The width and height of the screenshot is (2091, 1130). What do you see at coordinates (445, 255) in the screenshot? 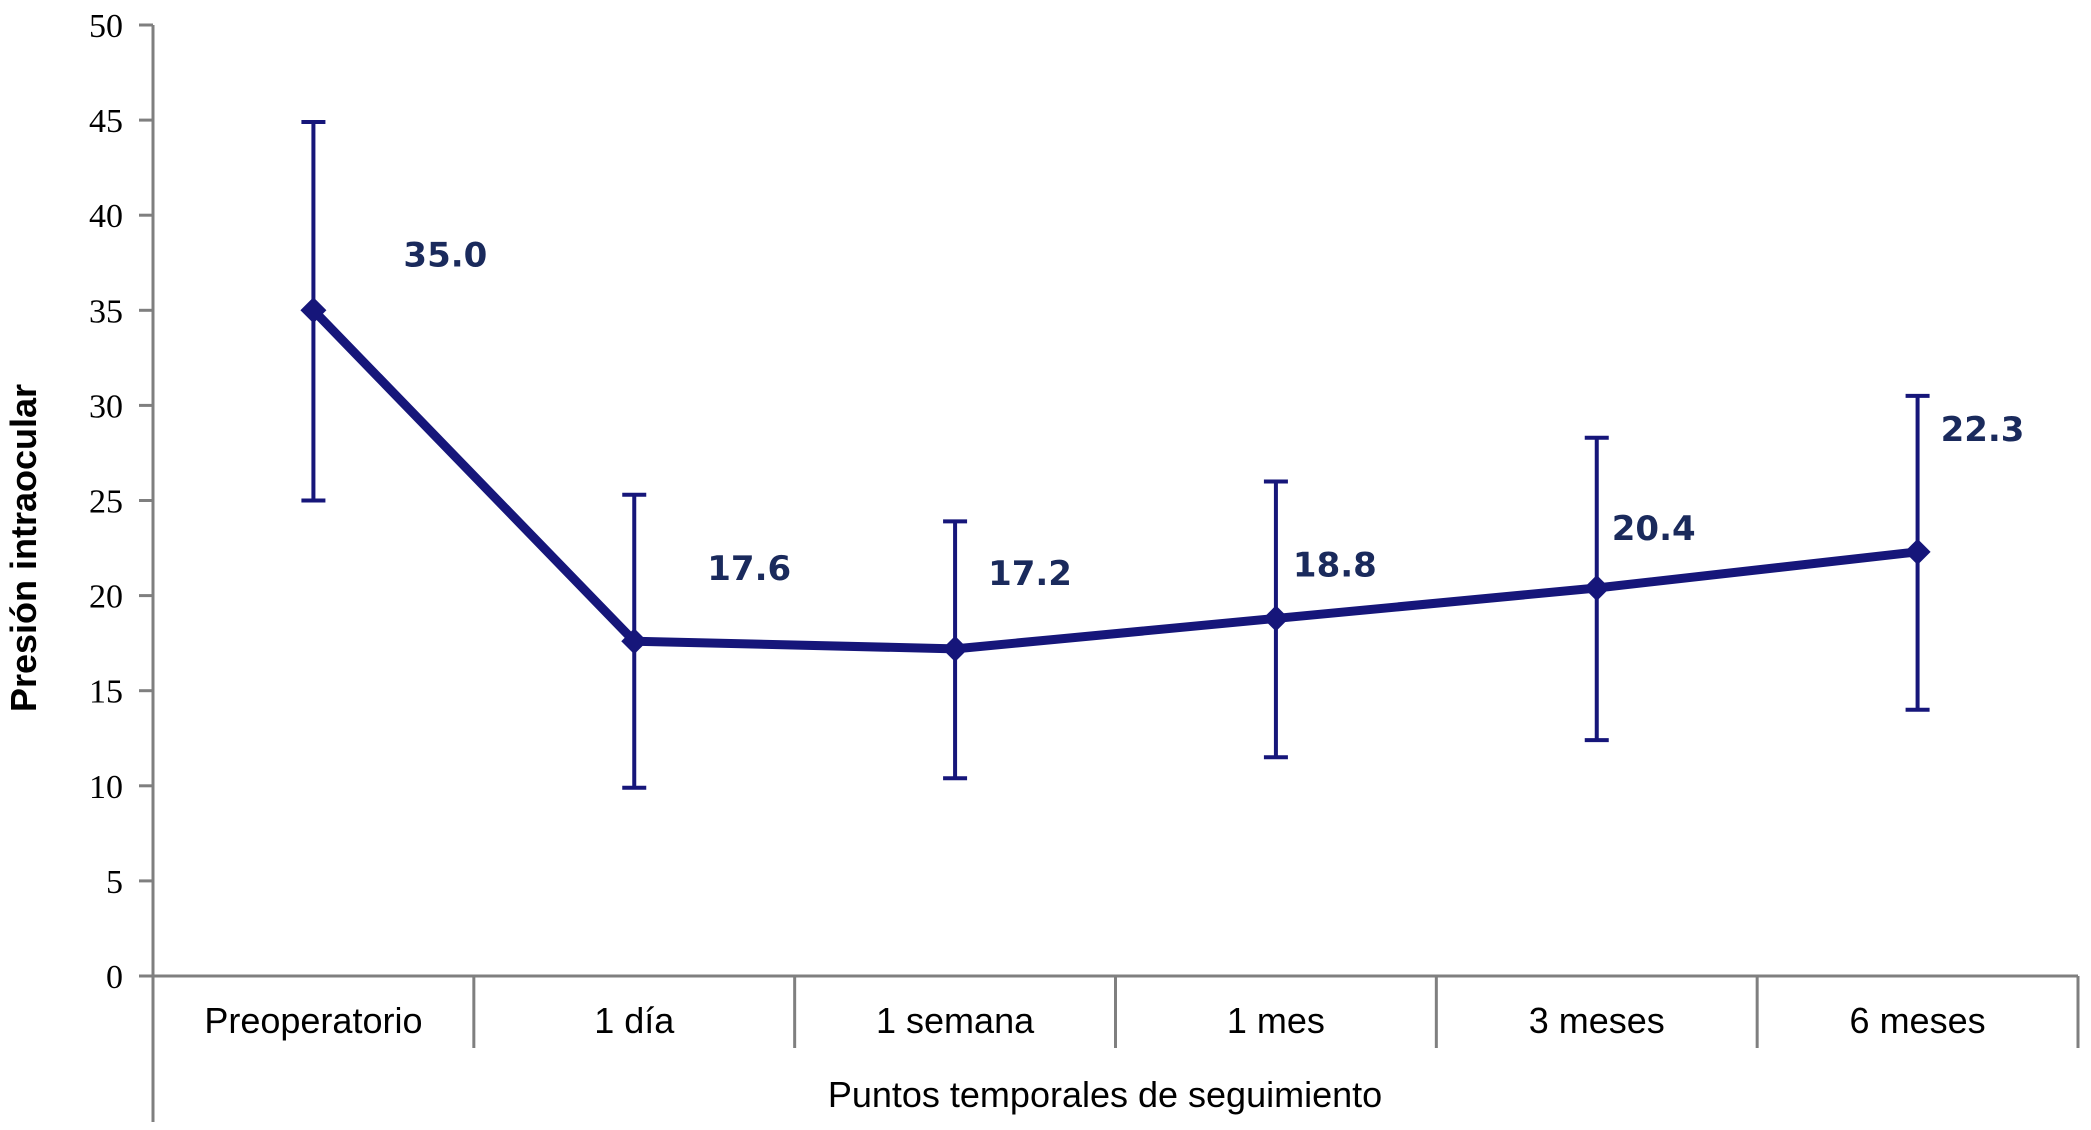
I see `data-label: 35.0` at bounding box center [445, 255].